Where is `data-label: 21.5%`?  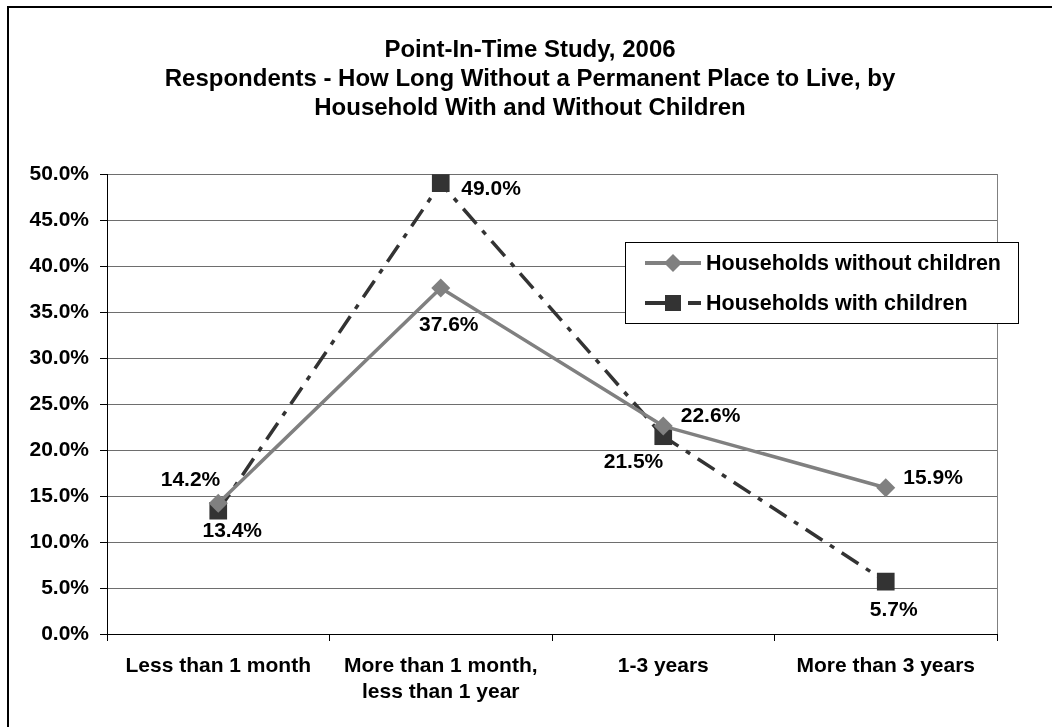 data-label: 21.5% is located at coordinates (633, 461).